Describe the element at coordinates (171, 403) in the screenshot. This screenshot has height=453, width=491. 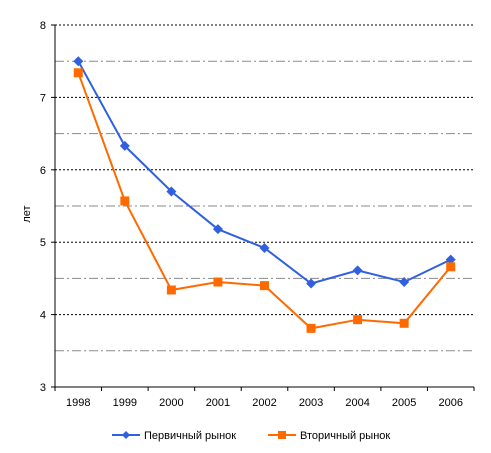
I see `x-tick-label: 2000` at that location.